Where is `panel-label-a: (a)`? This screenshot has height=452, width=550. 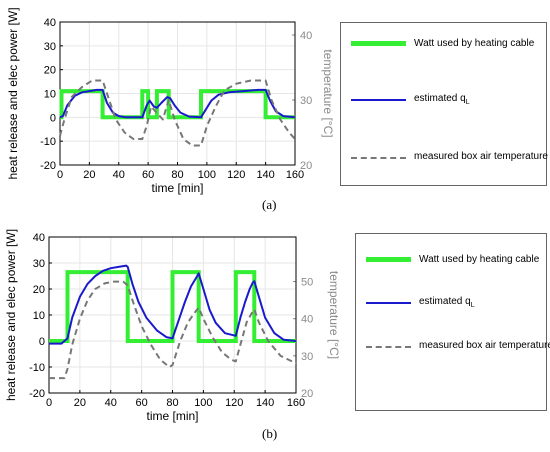 panel-label-a: (a) is located at coordinates (269, 204).